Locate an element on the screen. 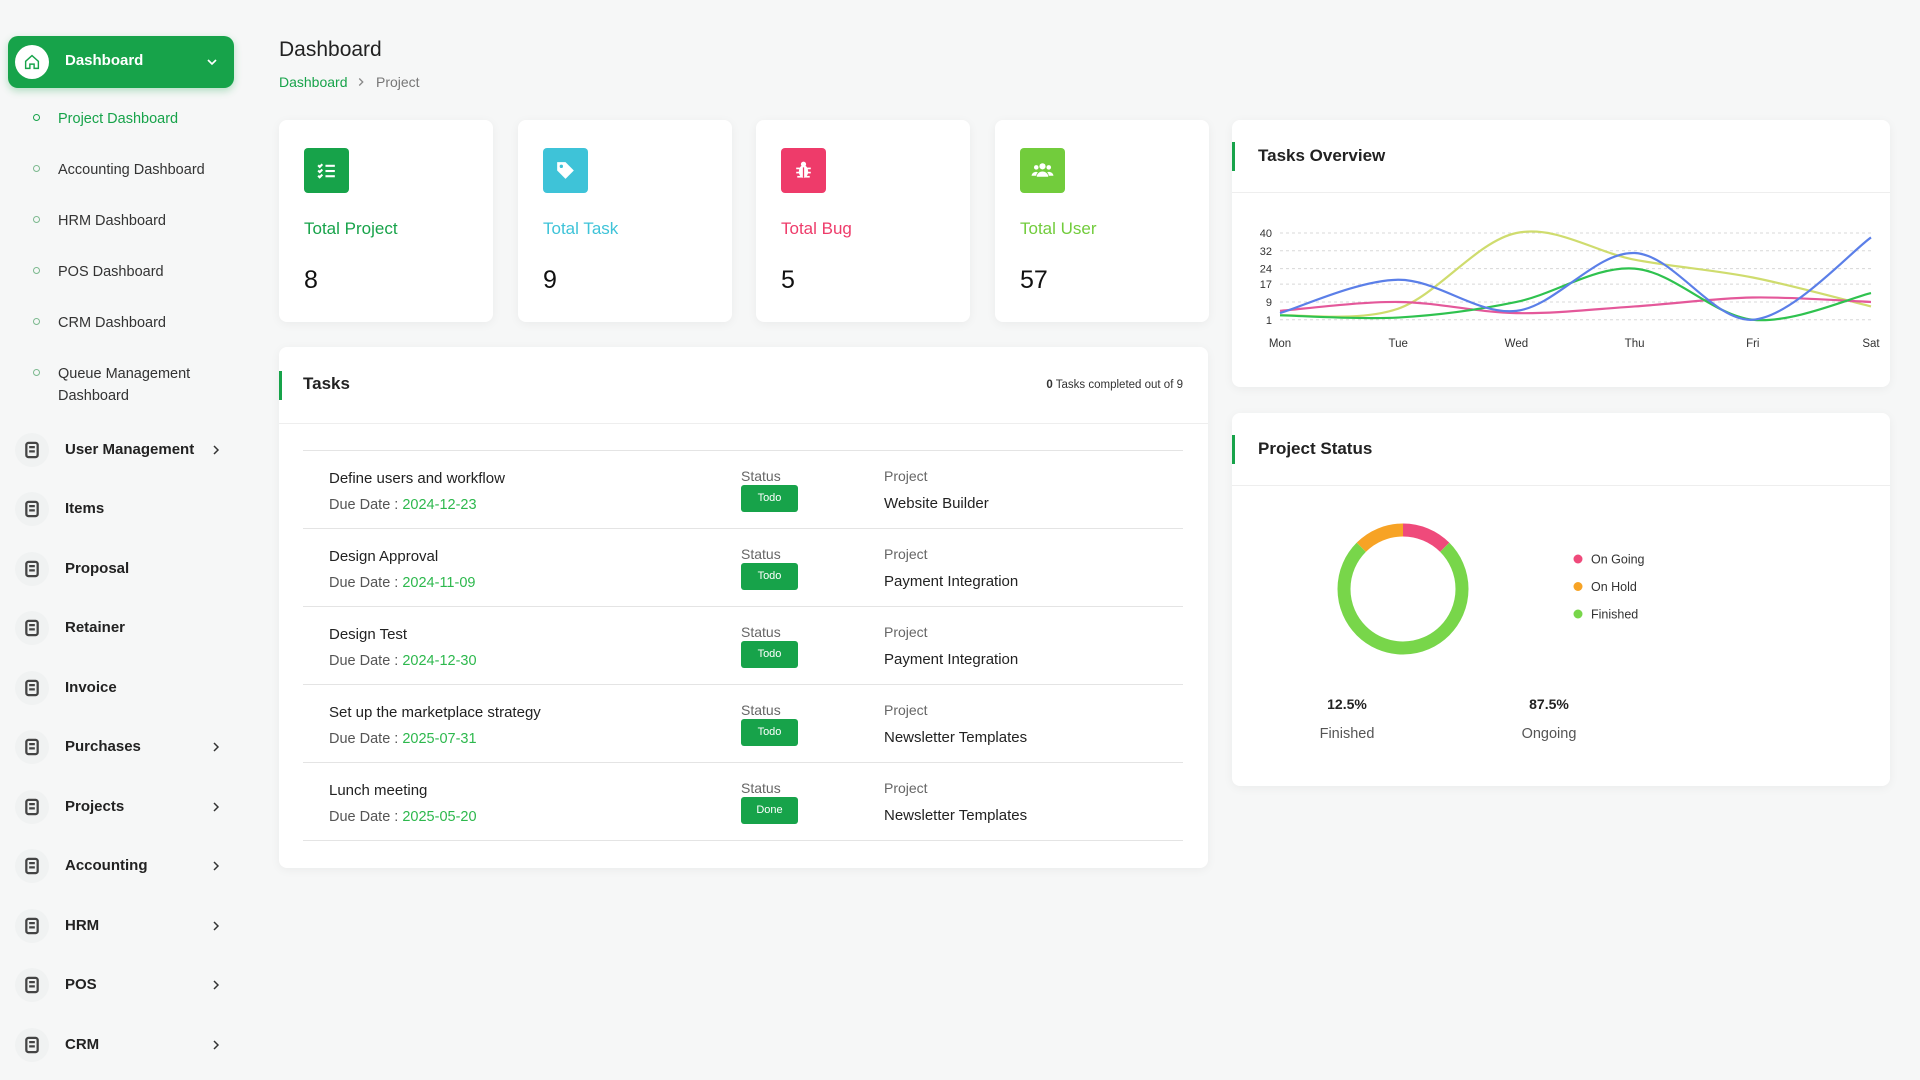 The height and width of the screenshot is (1080, 1920). stat-card: Total Bug 5 is located at coordinates (863, 221).